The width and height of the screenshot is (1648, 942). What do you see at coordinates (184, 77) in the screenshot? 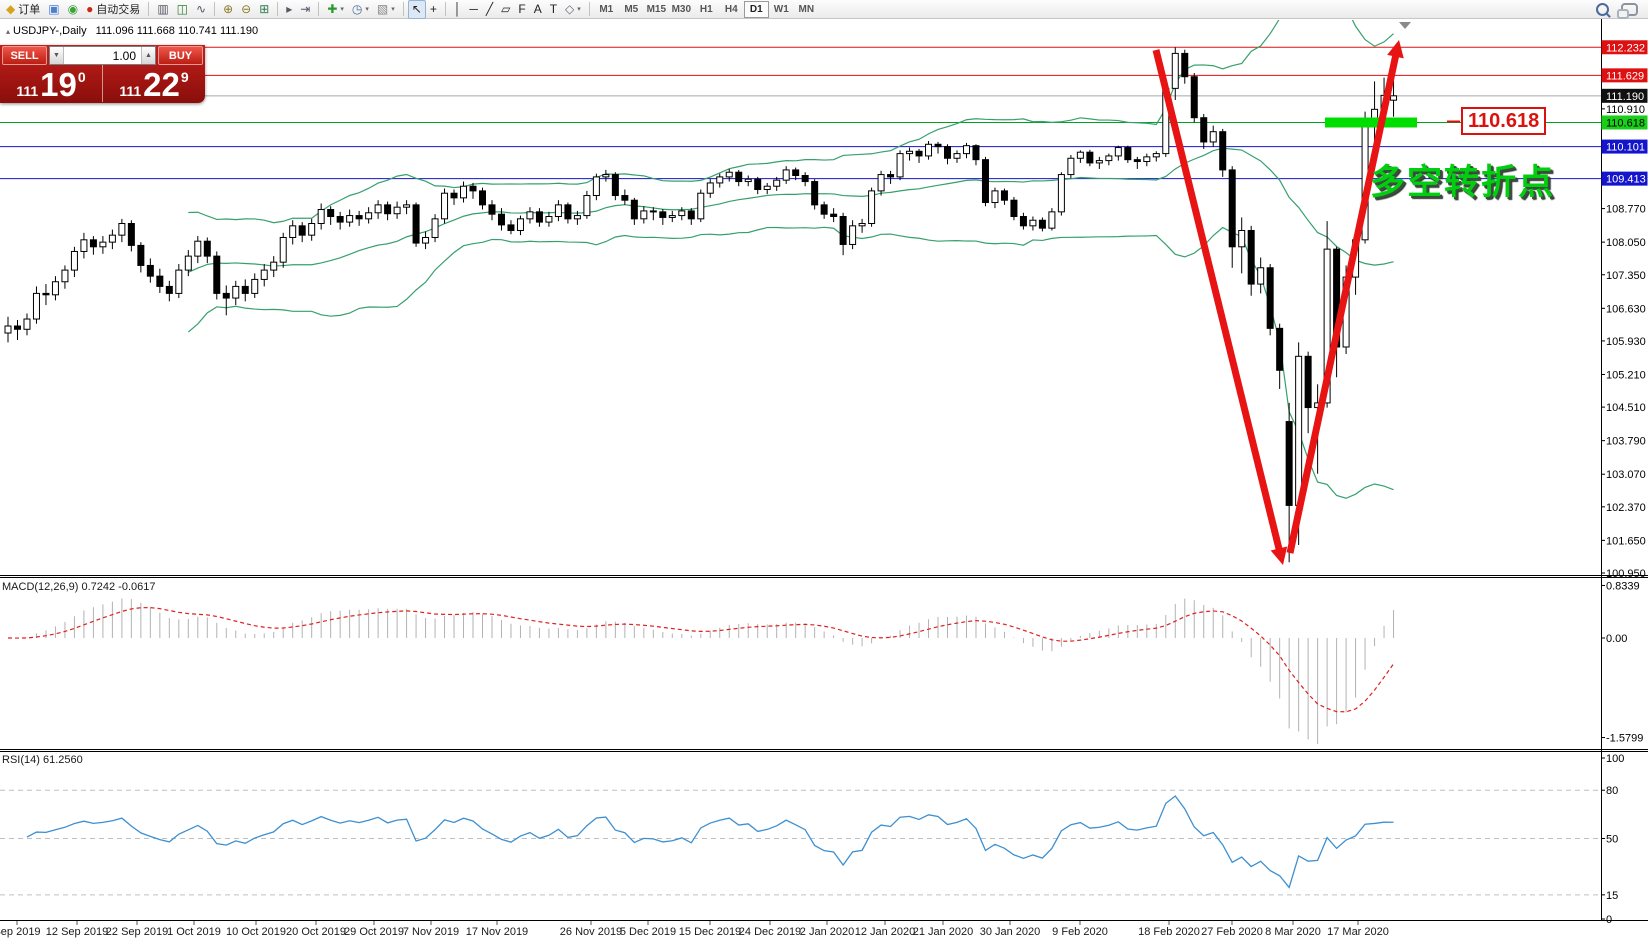
I see `buy-price-sup: 9` at bounding box center [184, 77].